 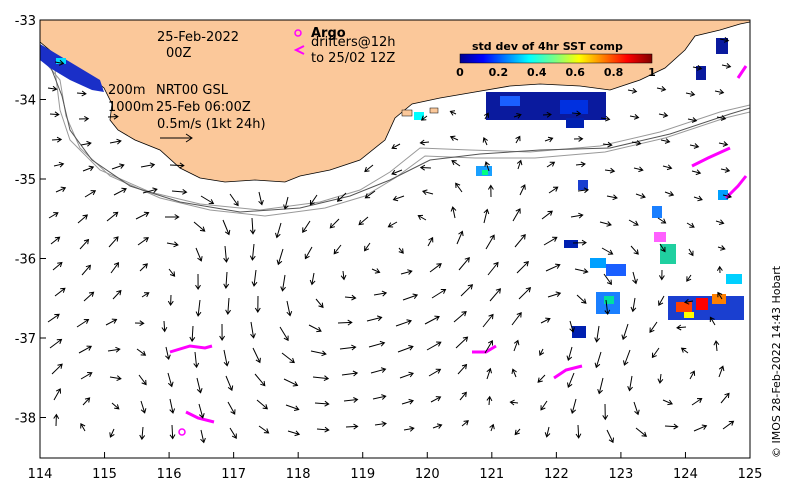 What do you see at coordinates (104, 474) in the screenshot?
I see `x-tick-label: 115` at bounding box center [104, 474].